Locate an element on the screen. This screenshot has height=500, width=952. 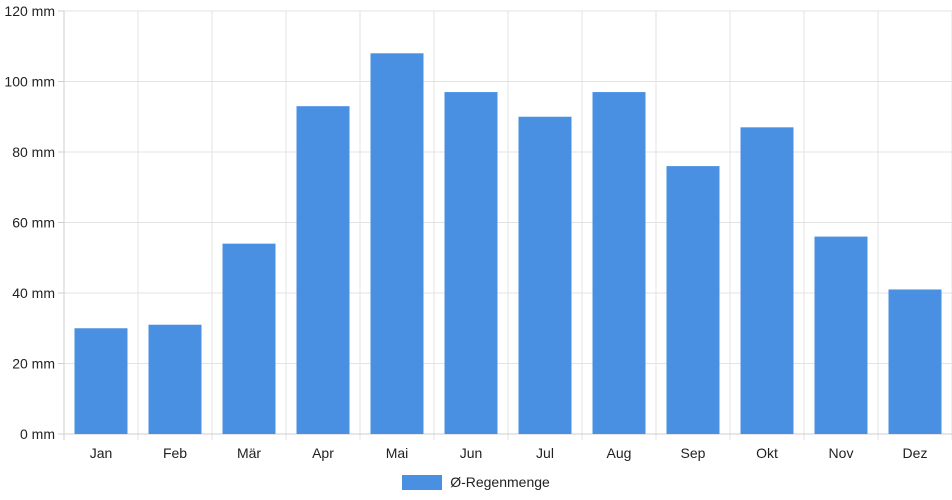
y-tick-label: 0 mm is located at coordinates (37, 434).